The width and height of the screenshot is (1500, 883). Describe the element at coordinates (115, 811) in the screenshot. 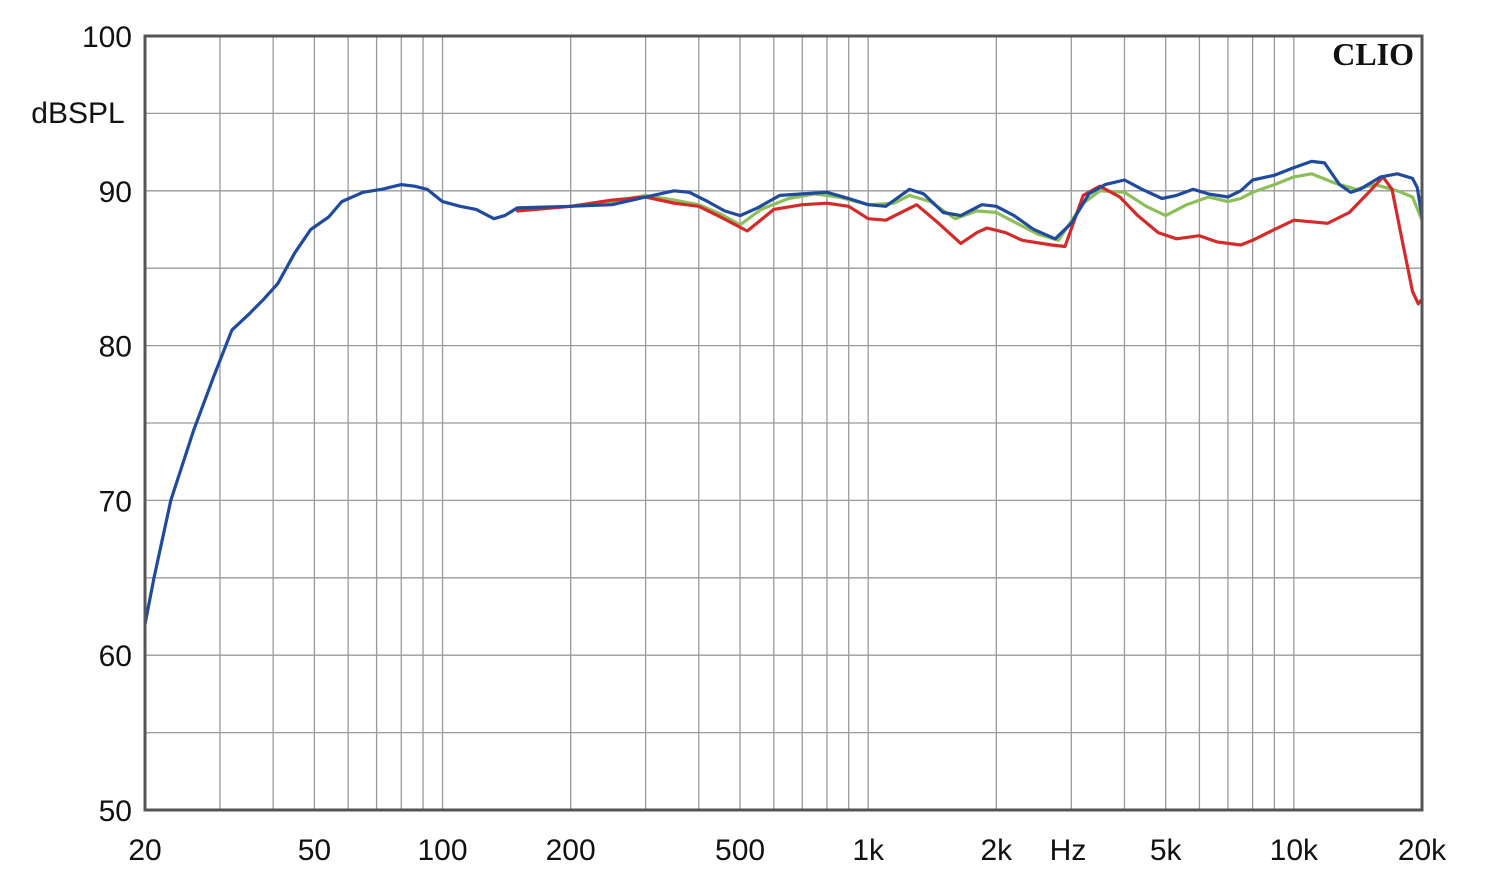

I see `y-tick-label: 50` at that location.